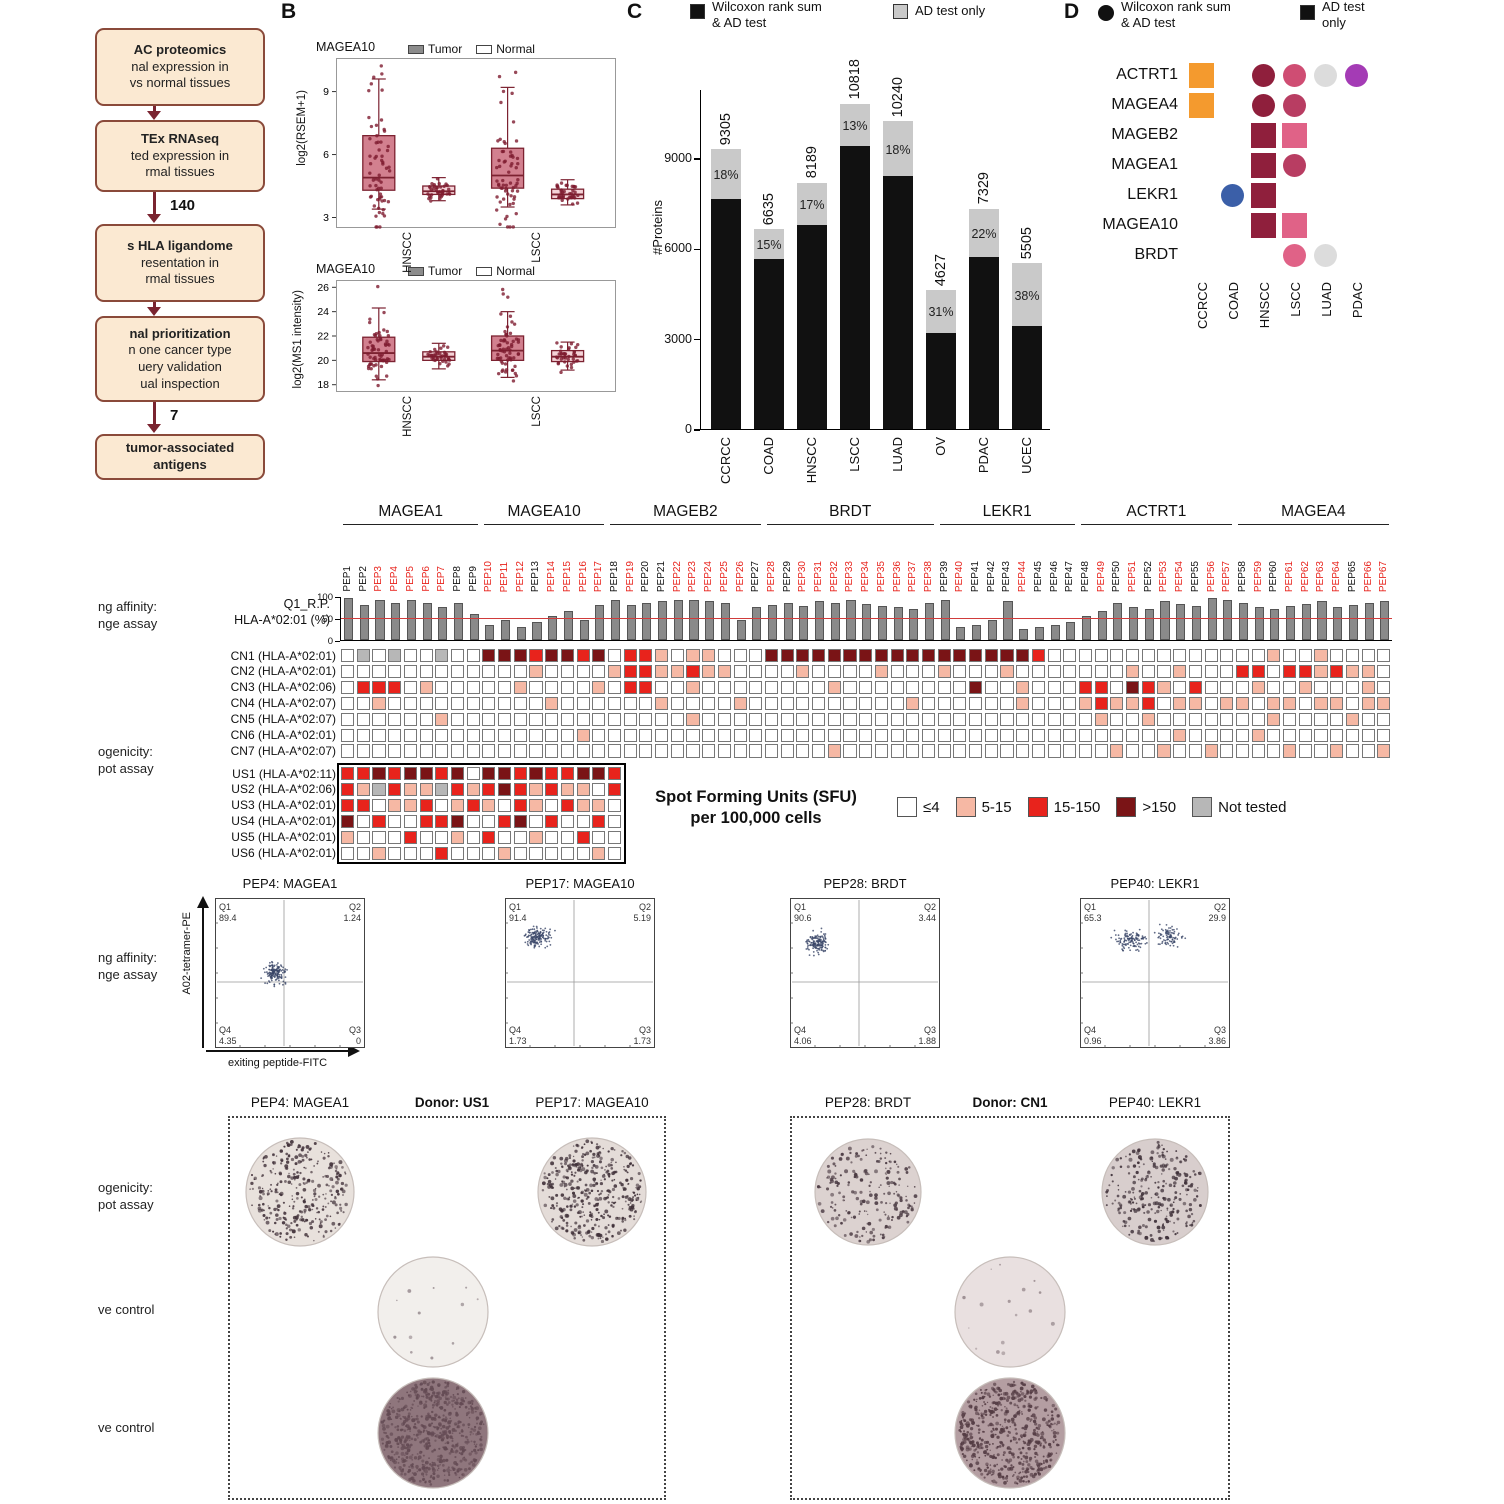 This screenshot has width=1504, height=1504. I want to click on flow-step-line: nal expression in, so click(180, 66).